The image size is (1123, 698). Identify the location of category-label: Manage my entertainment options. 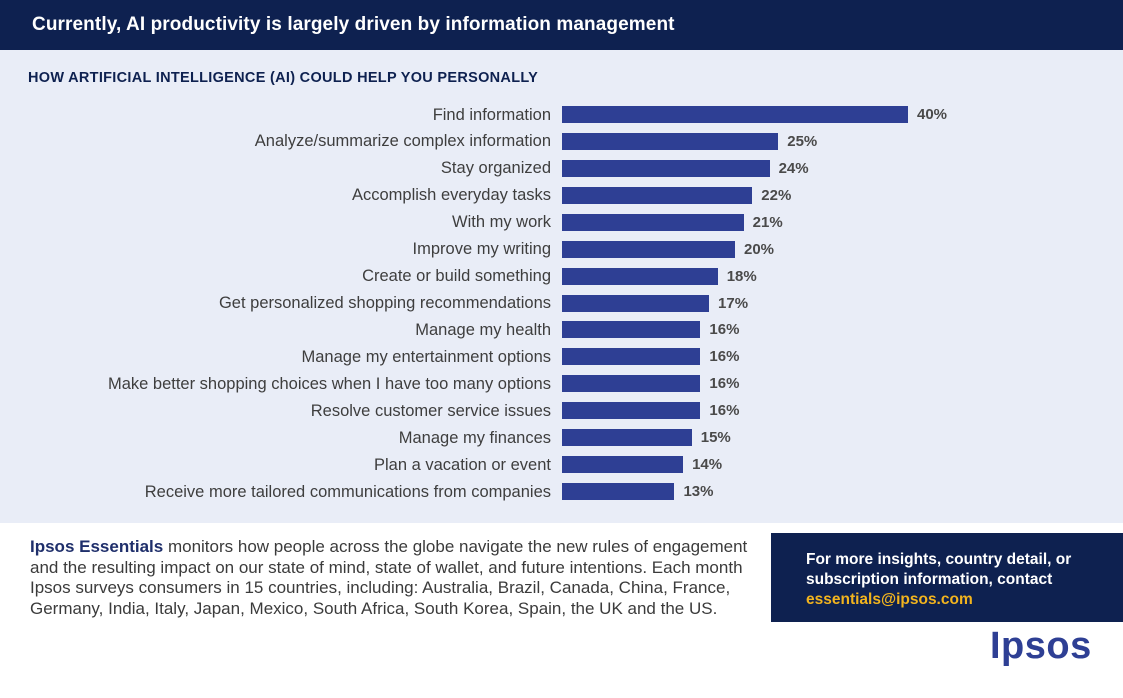
(426, 356).